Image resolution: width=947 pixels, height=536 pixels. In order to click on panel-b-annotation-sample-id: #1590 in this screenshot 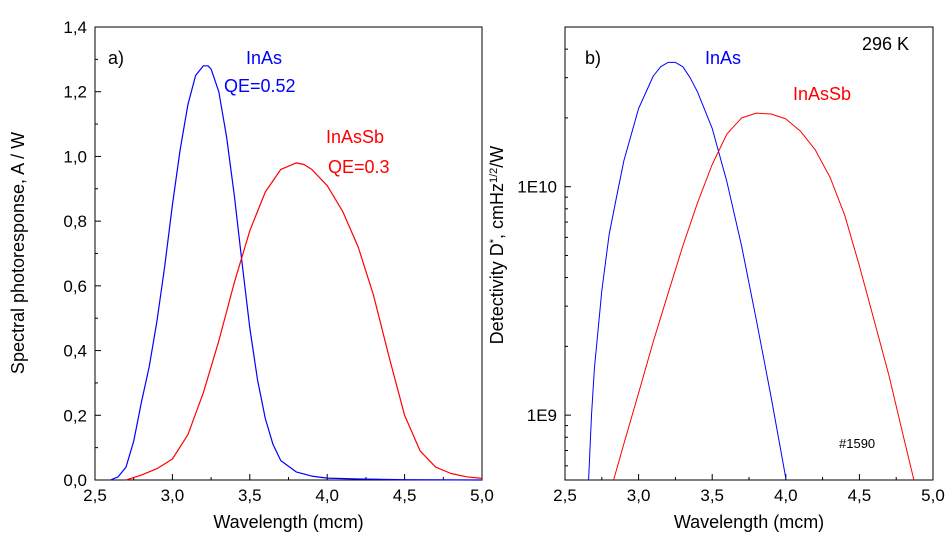, I will do `click(857, 443)`.